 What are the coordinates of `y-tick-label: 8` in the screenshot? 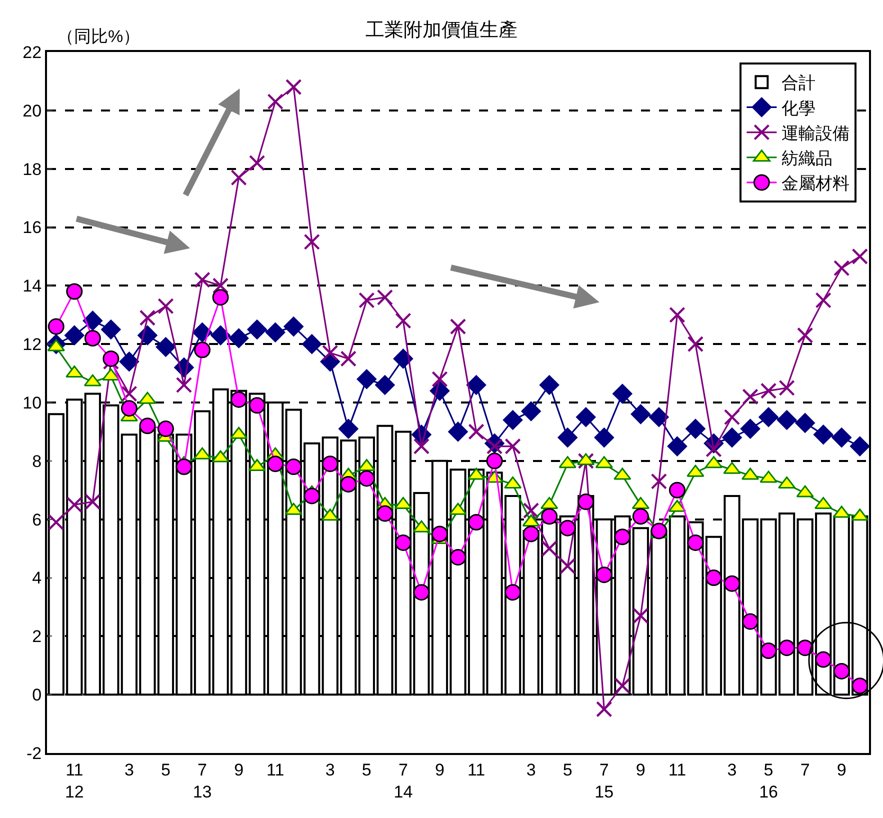 It's located at (37, 461).